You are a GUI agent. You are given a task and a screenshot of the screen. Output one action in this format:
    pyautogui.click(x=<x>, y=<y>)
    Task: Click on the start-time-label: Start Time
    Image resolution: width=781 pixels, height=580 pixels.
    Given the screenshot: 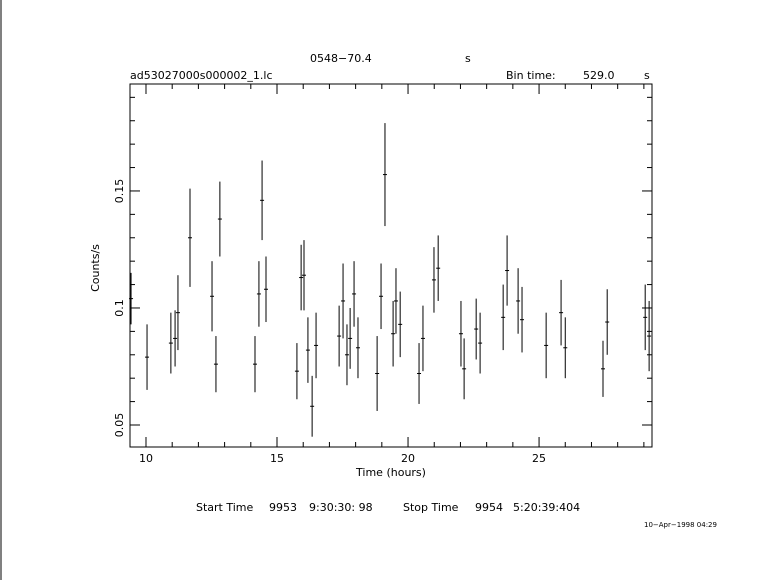 What is the action you would take?
    pyautogui.click(x=225, y=507)
    